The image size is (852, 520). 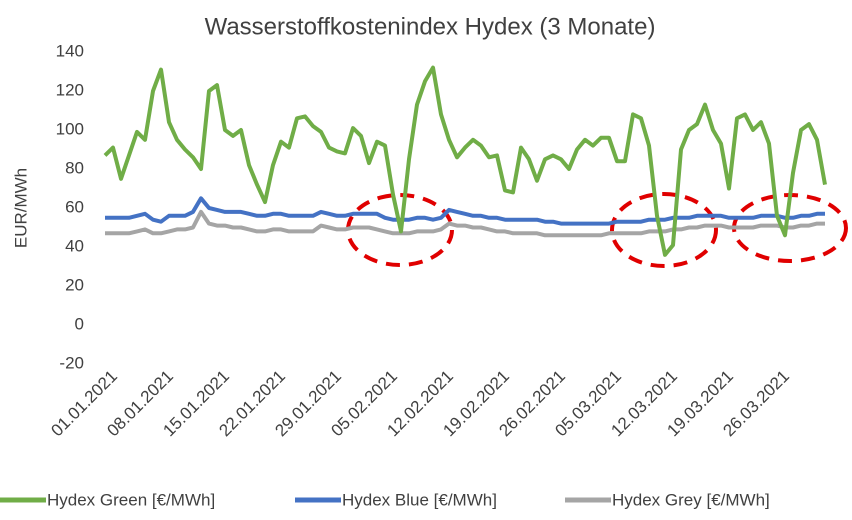 I want to click on y-tick-label: 40, so click(x=74, y=245).